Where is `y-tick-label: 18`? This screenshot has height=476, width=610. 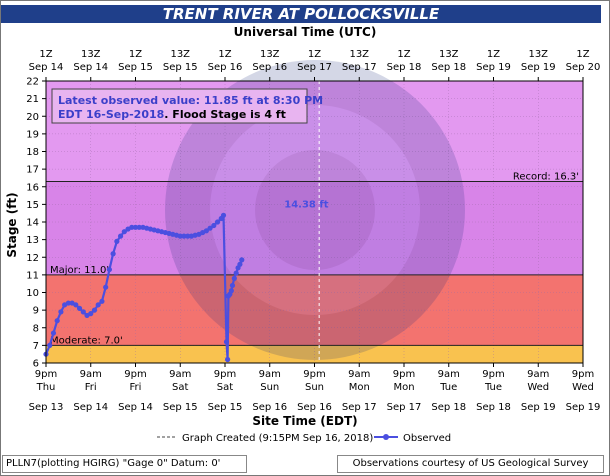
y-tick-label: 18 is located at coordinates (32, 152).